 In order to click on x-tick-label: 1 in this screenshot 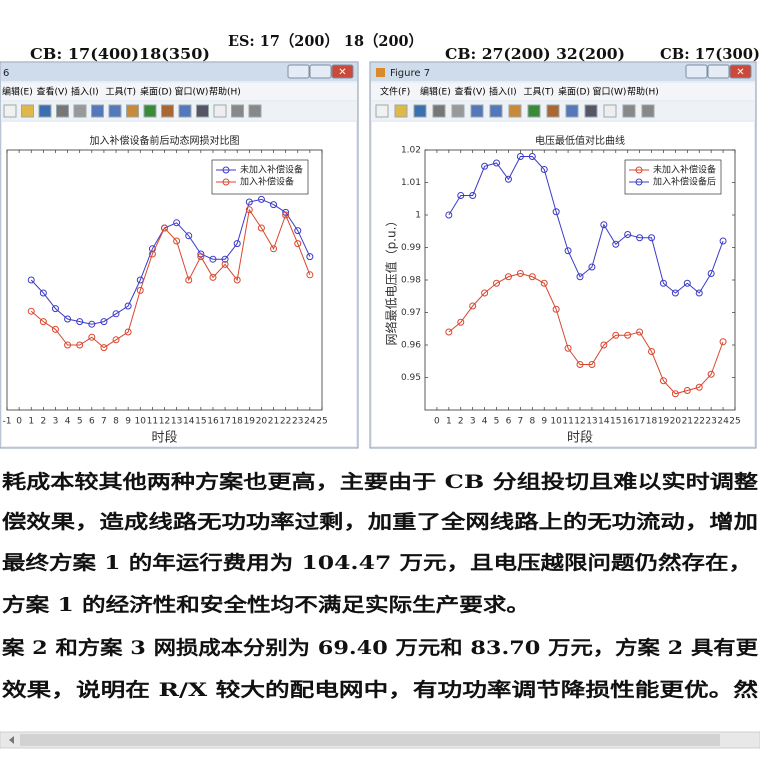, I will do `click(31, 422)`.